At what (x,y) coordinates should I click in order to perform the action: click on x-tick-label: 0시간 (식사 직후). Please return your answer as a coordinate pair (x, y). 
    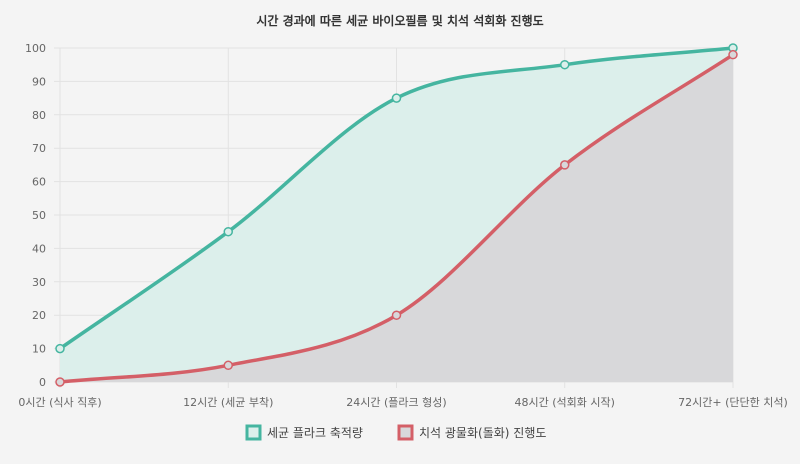
    Looking at the image, I should click on (59, 402).